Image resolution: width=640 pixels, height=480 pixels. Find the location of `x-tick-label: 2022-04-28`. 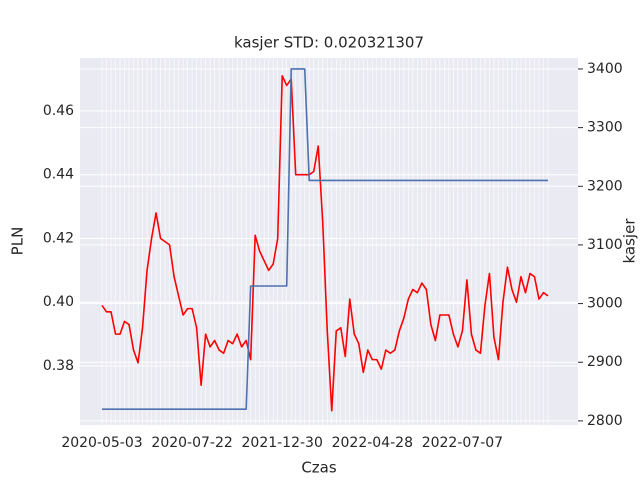

x-tick-label: 2022-04-28 is located at coordinates (372, 443).